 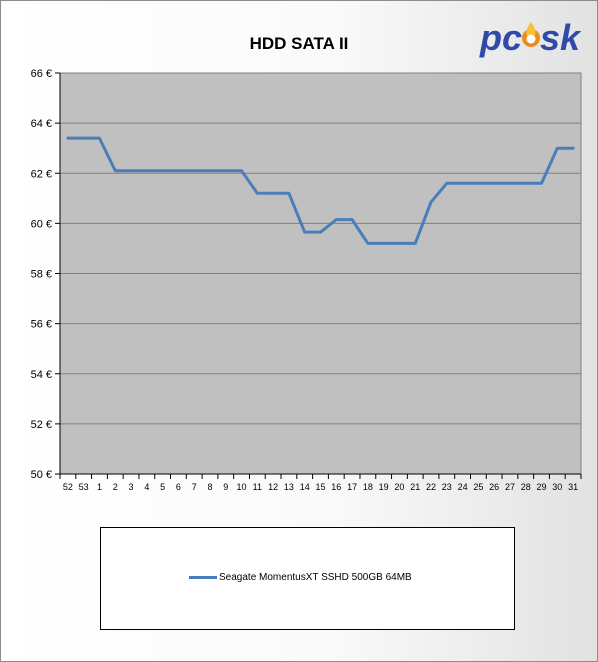 I want to click on legend-swatch, so click(x=203, y=577).